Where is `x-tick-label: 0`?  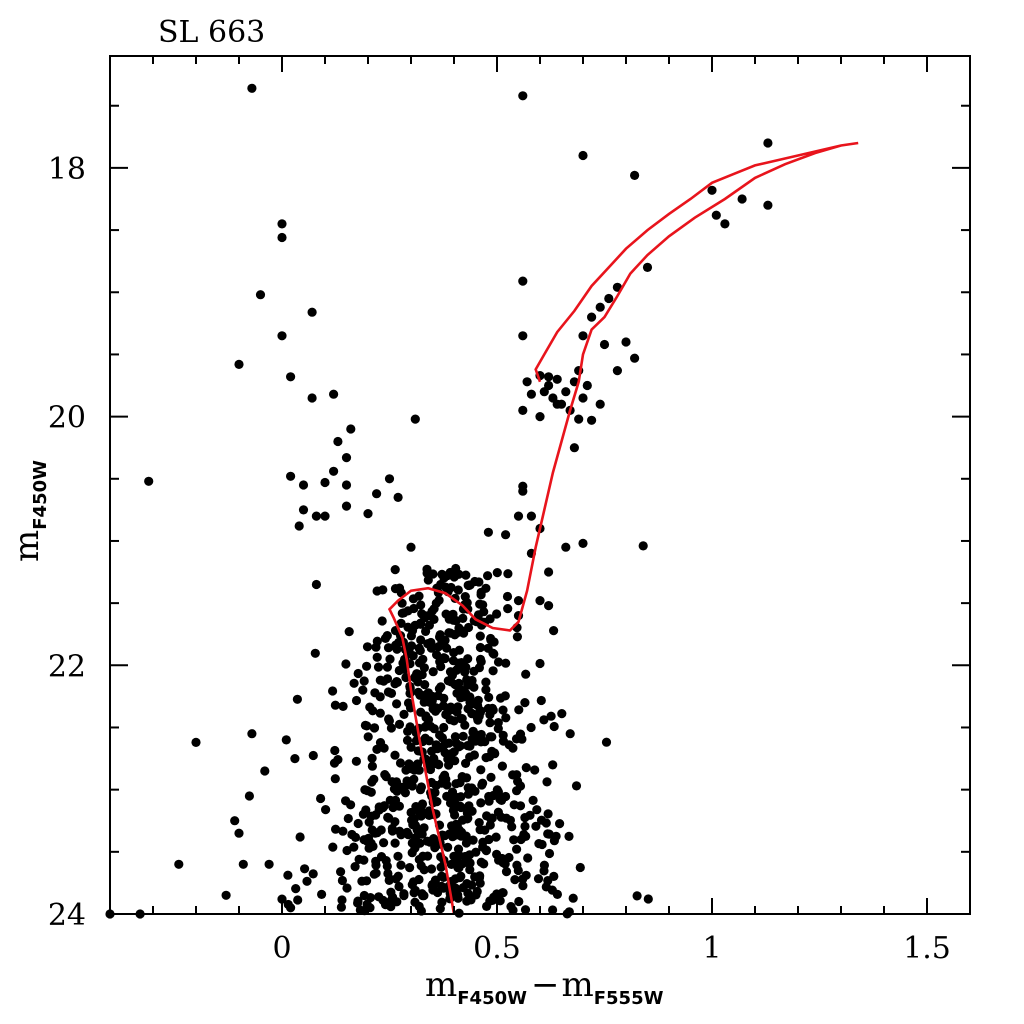
x-tick-label: 0 is located at coordinates (281, 948).